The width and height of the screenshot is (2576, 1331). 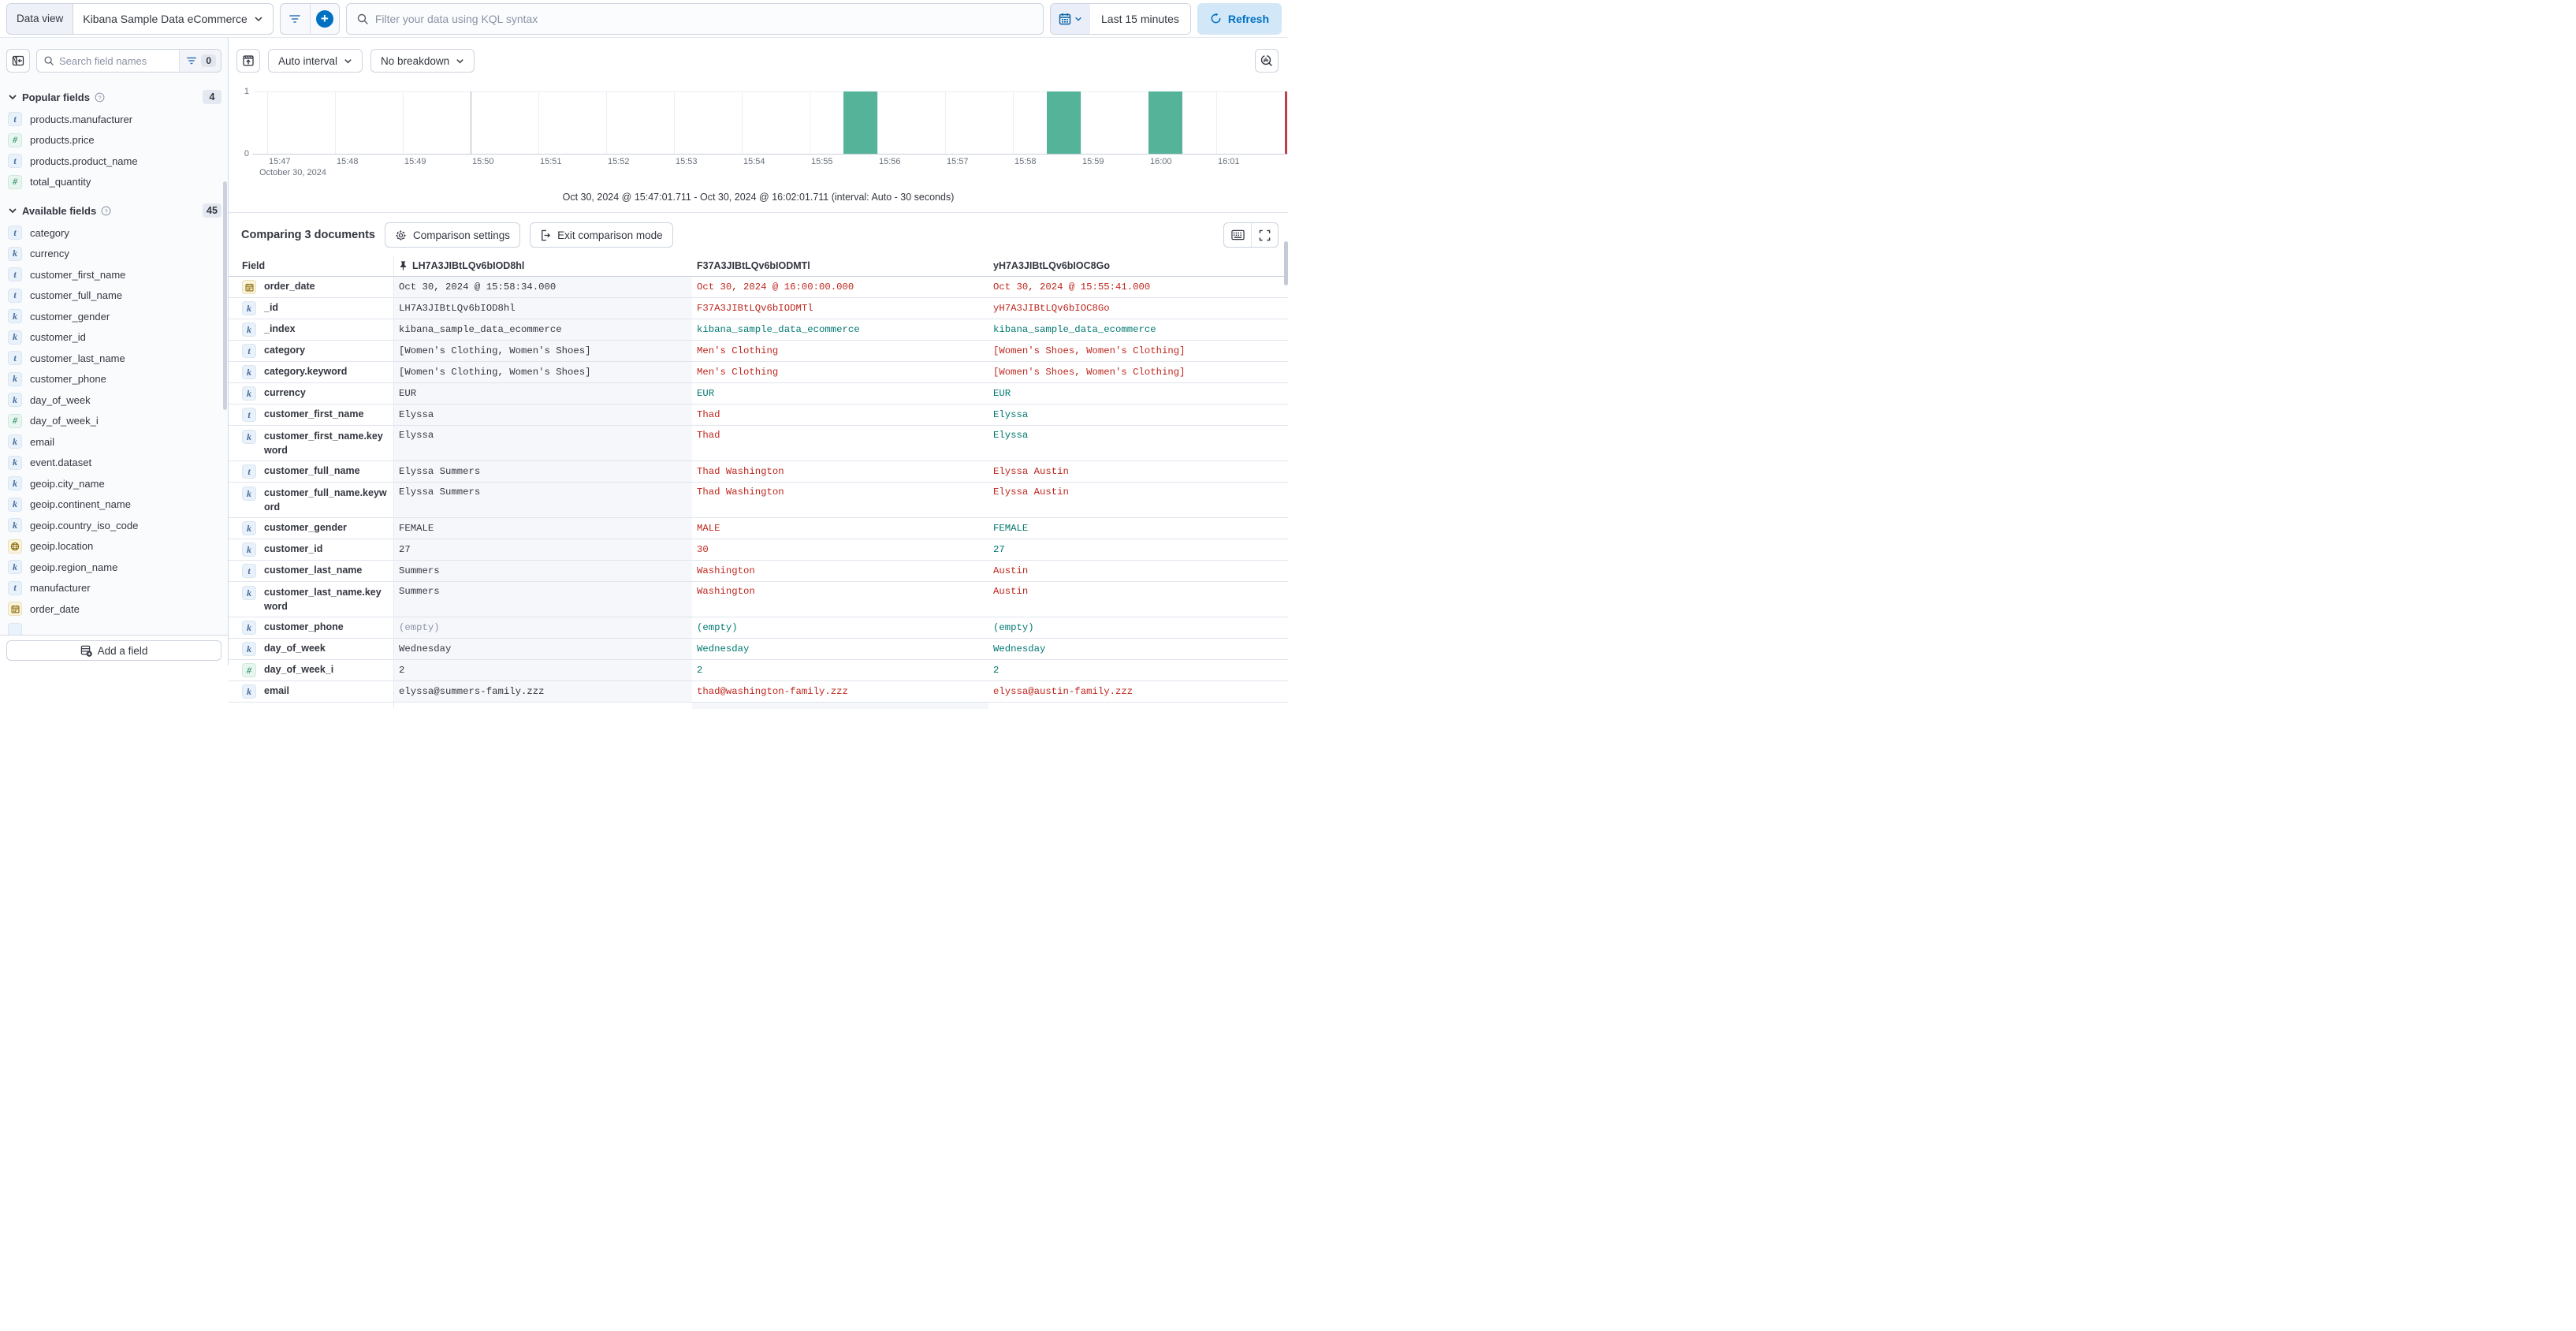 I want to click on field-name-label: products.product_name, so click(x=84, y=161).